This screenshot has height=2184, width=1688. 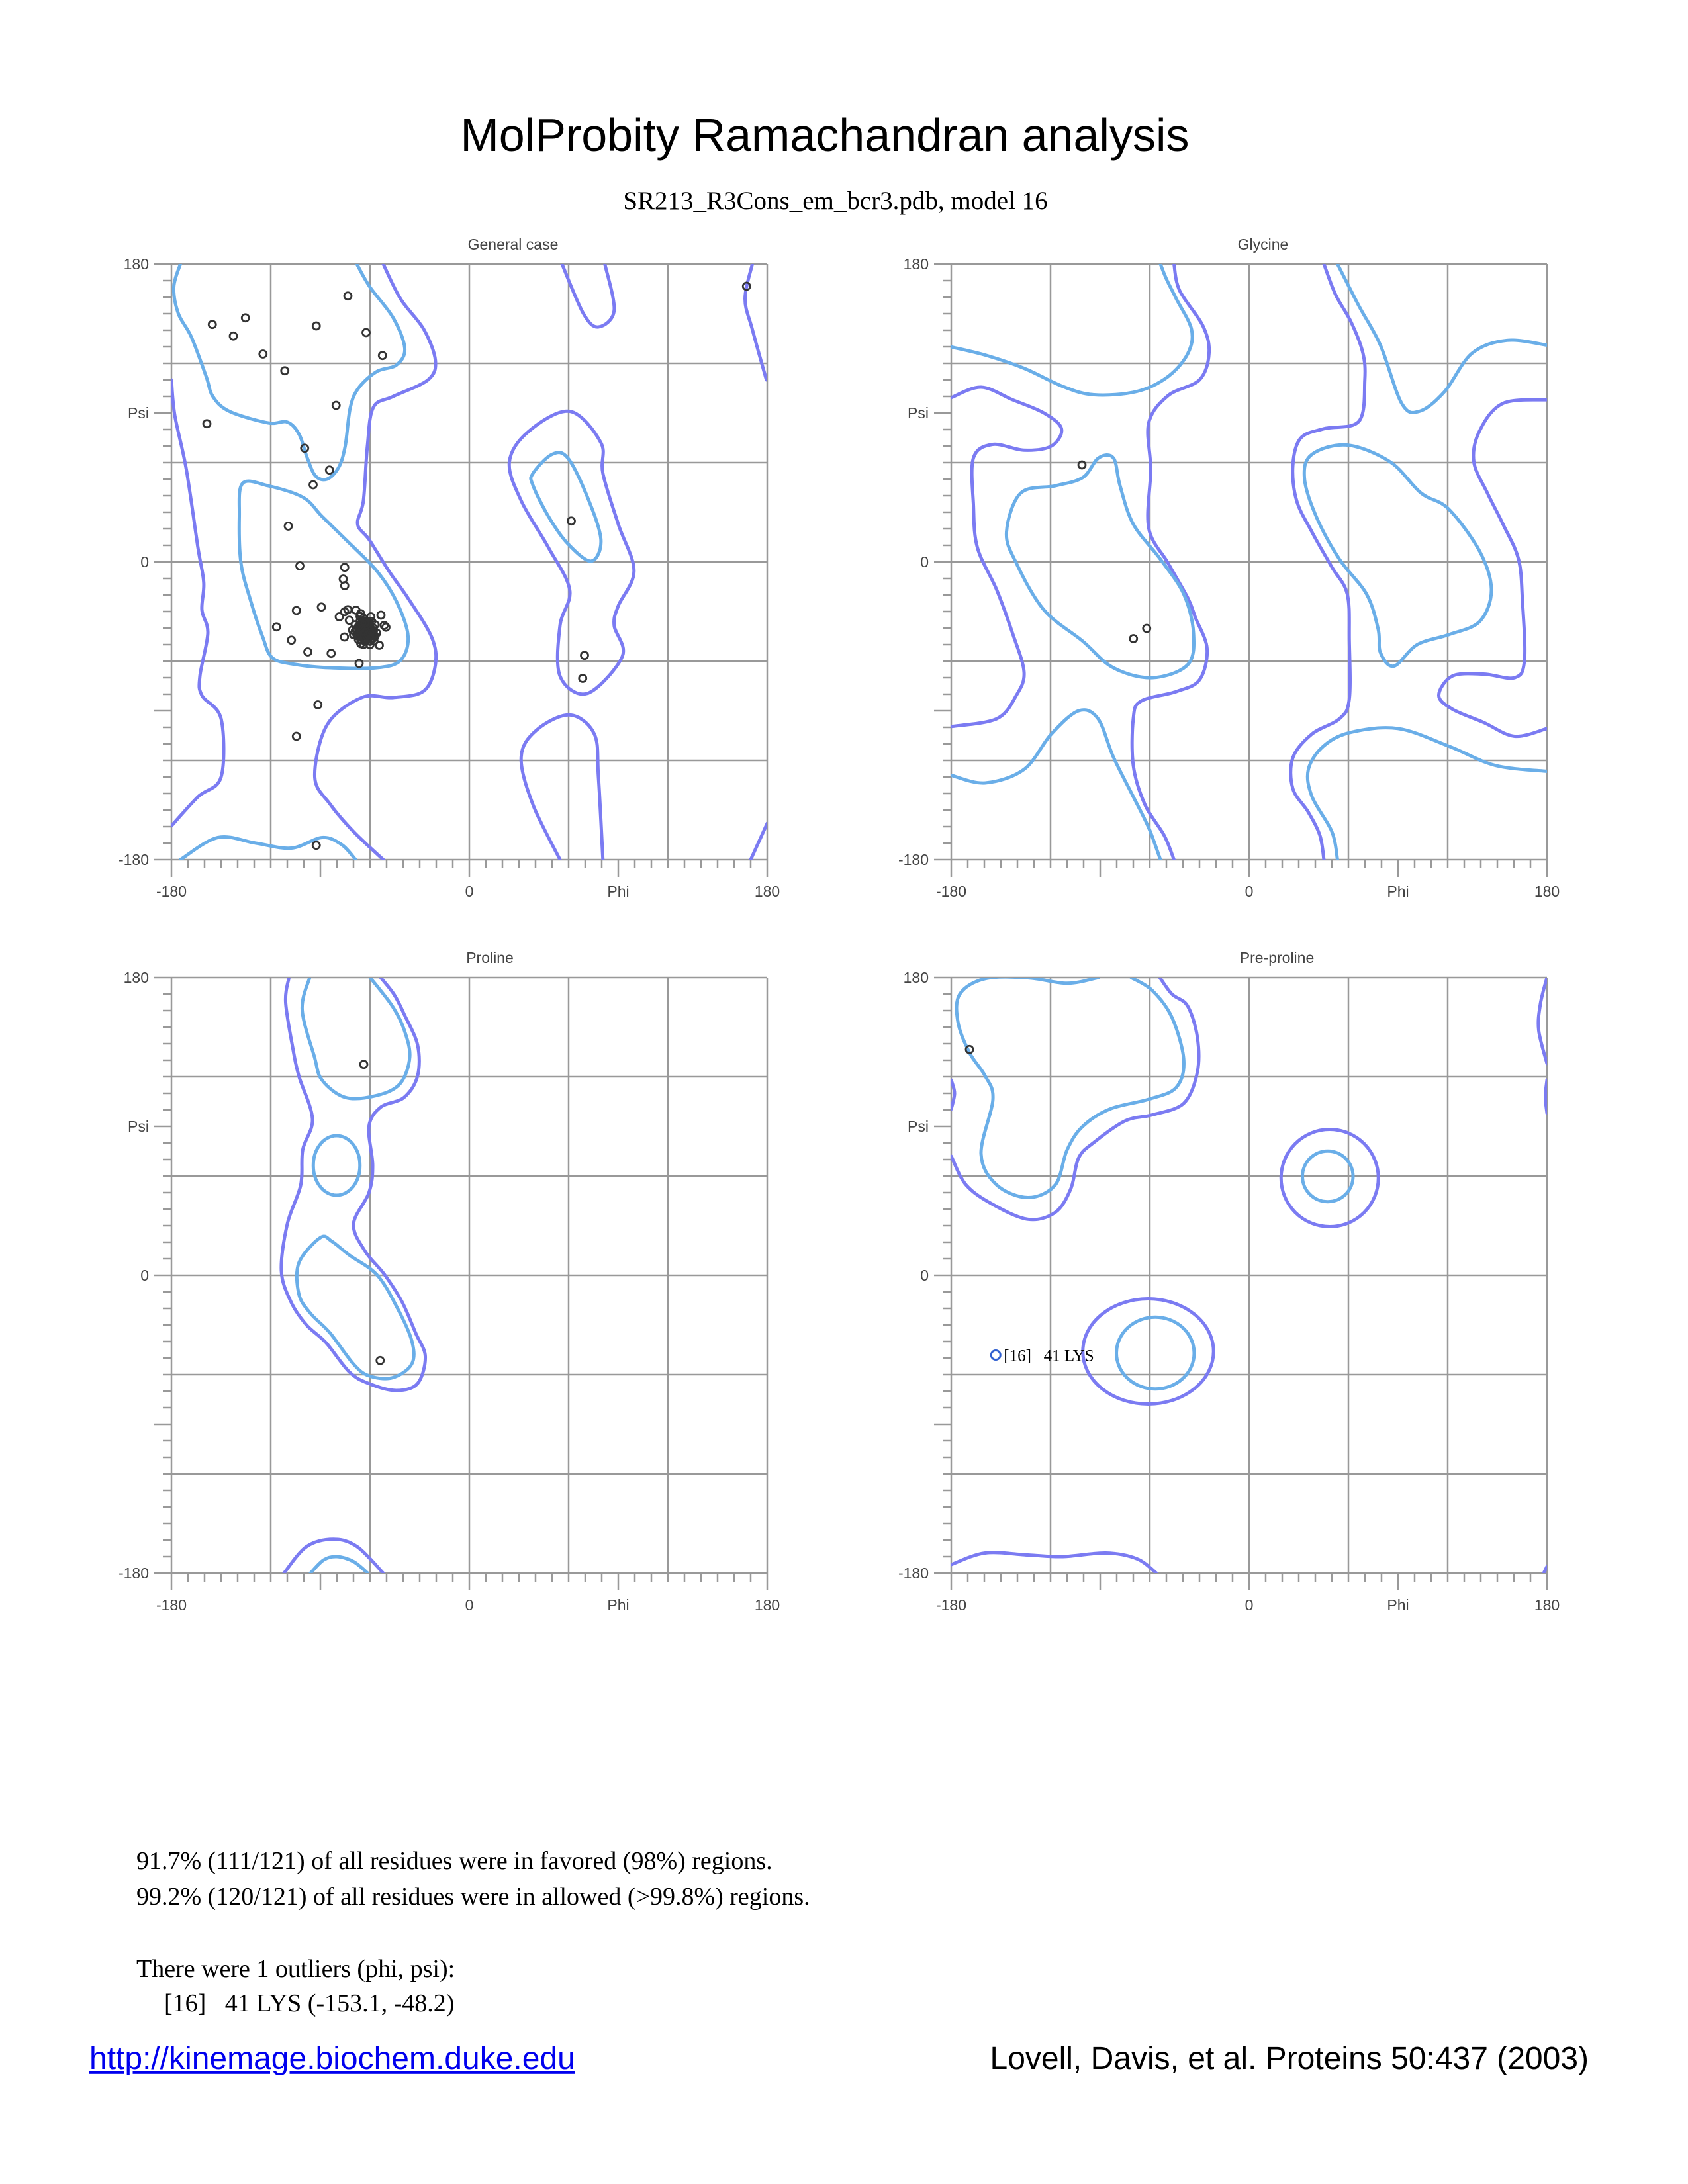 What do you see at coordinates (996, 1355) in the screenshot?
I see `outlier-point` at bounding box center [996, 1355].